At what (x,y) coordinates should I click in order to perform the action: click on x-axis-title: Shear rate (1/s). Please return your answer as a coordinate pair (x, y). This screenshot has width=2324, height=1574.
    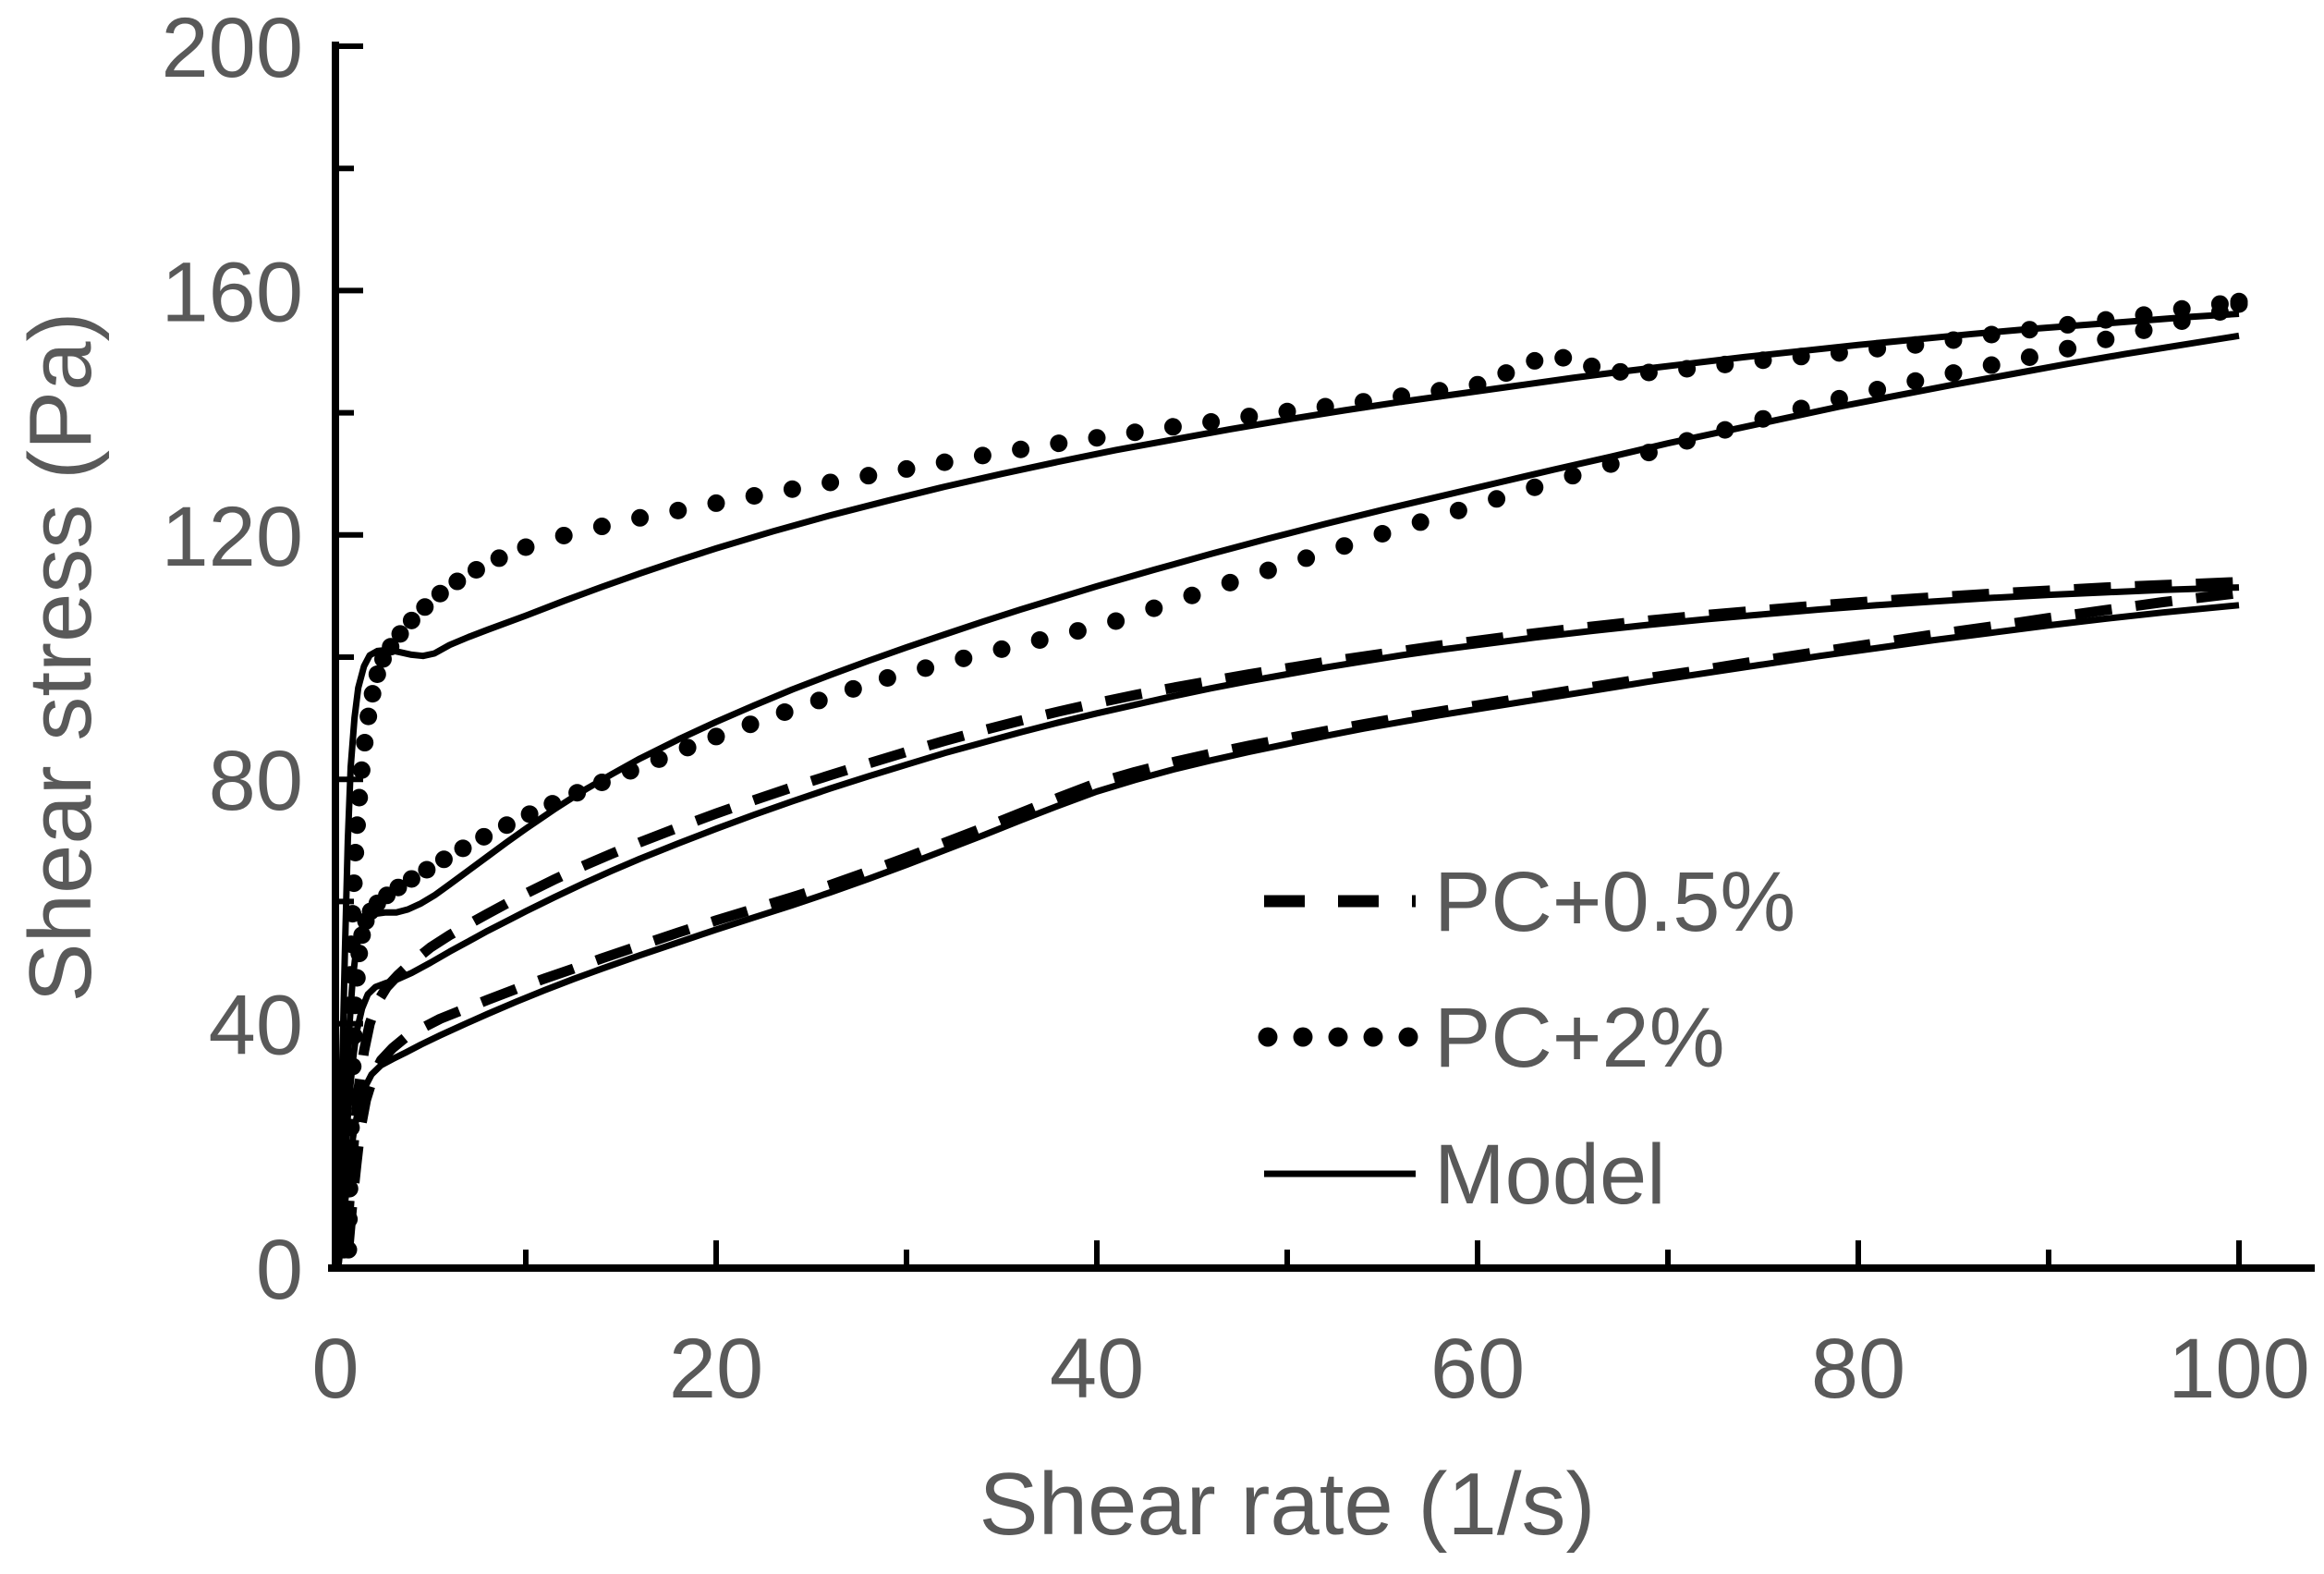
    Looking at the image, I should click on (1287, 1504).